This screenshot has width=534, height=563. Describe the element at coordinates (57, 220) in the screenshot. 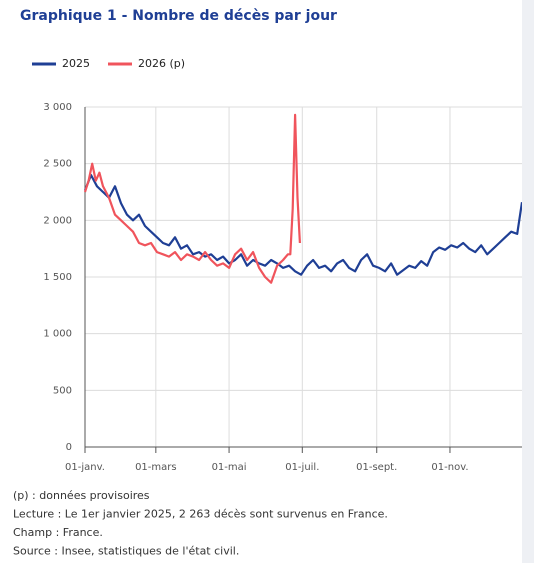

I see `y-tick-label: 2 000` at that location.